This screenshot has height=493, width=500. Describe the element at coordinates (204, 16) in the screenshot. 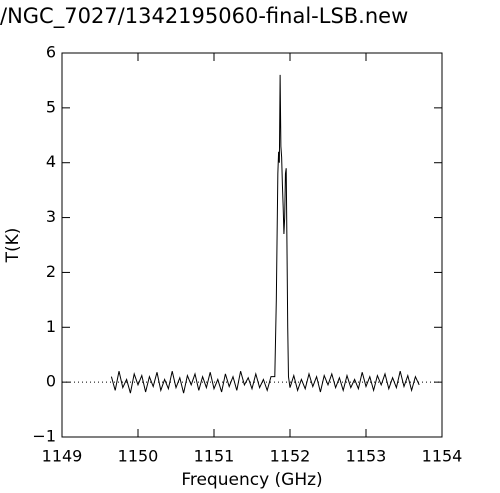

I see `chart-title: /NGC_7027/1342195060-final-LSB.new` at that location.